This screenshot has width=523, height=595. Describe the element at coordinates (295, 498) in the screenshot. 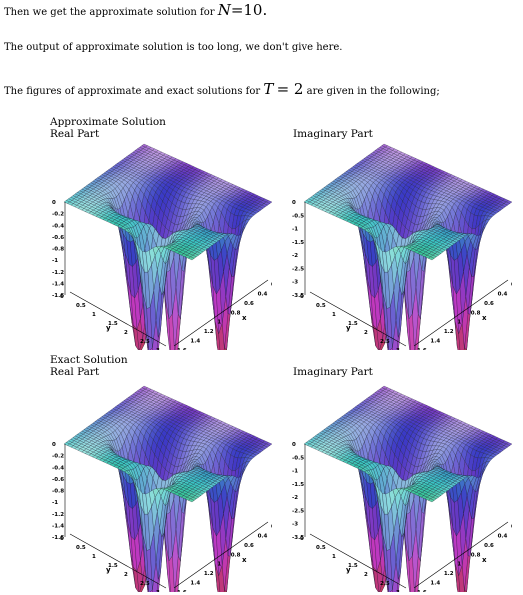

I see `z-tick-label: -2` at that location.